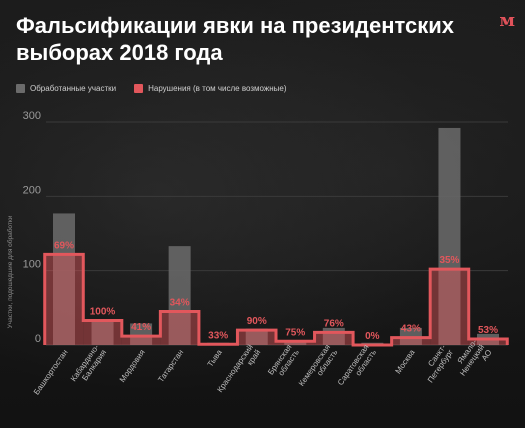 This screenshot has height=428, width=525. What do you see at coordinates (10, 271) in the screenshot?
I see `y-axis-label: Участки, подошедшие для обработки` at bounding box center [10, 271].